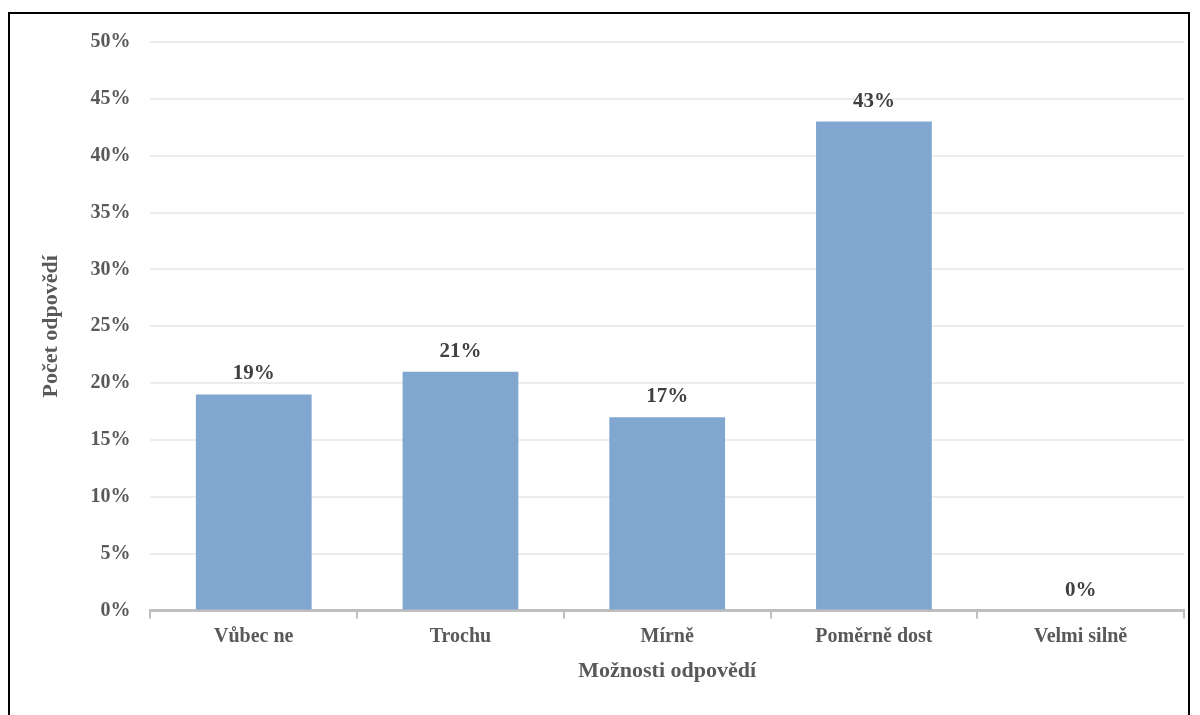  I want to click on x-tick-label: Vůbec ne, so click(254, 634).